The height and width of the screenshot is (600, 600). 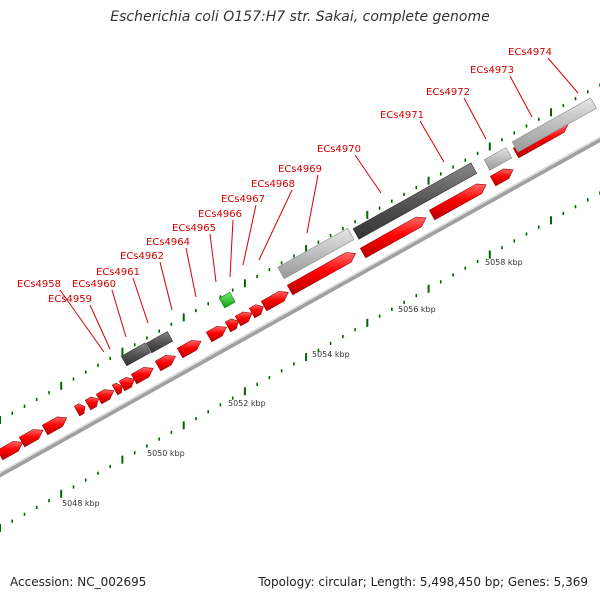 I want to click on gene-label: ECs4964, so click(x=168, y=242).